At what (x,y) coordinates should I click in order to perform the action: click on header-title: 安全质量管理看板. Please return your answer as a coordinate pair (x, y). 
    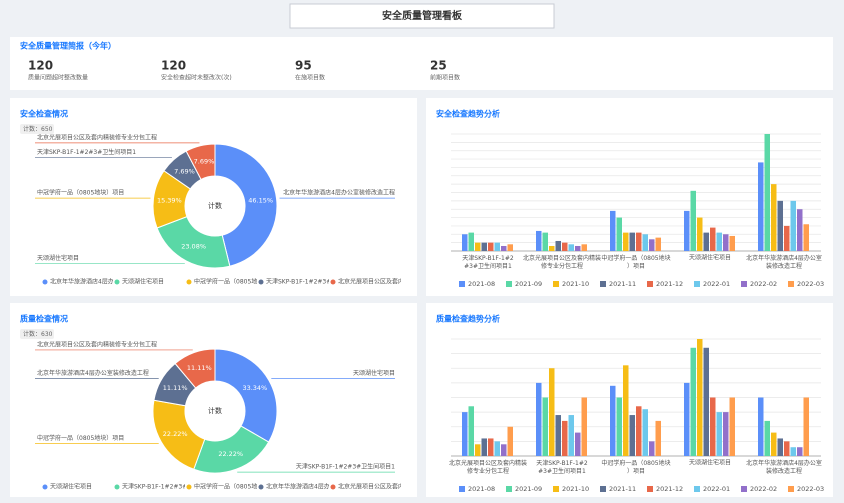
    Looking at the image, I should click on (422, 15).